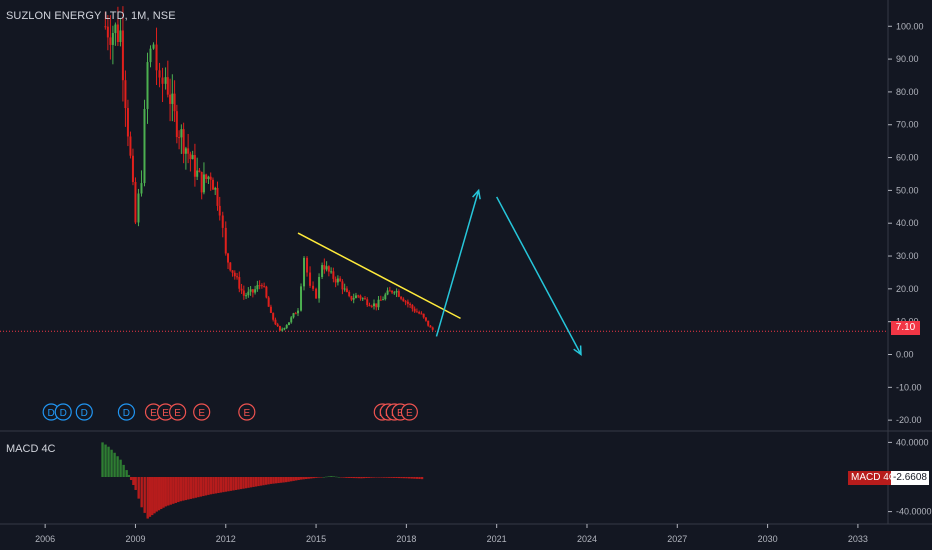  I want to click on macd-indicator-title: MACD 4C, so click(31, 449).